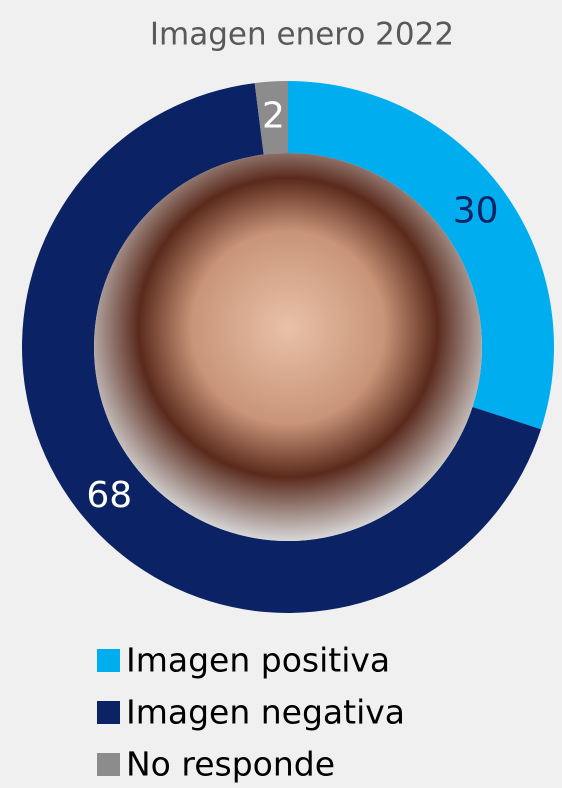 The width and height of the screenshot is (562, 788). What do you see at coordinates (273, 115) in the screenshot?
I see `data-label: 2` at bounding box center [273, 115].